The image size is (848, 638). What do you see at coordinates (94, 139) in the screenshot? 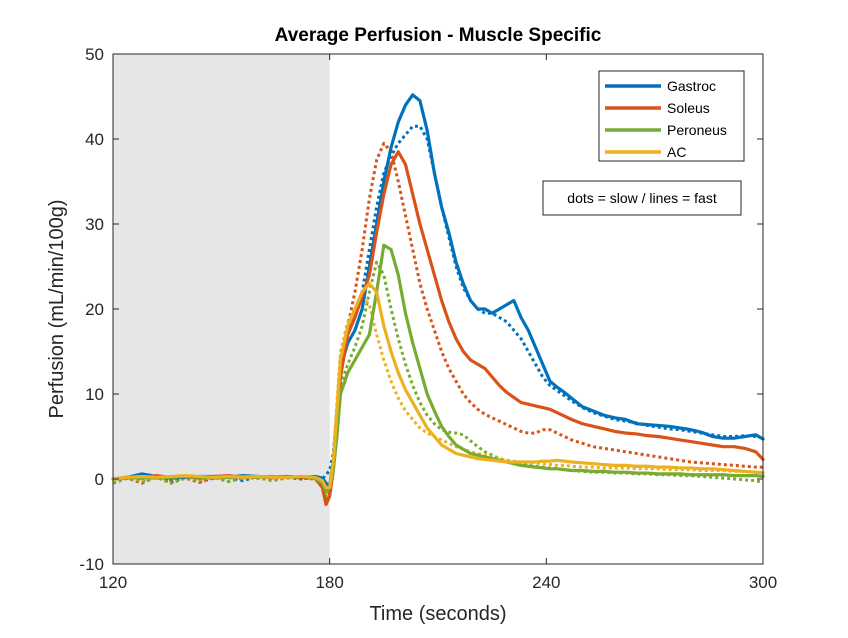
I see `y-tick-label: 40` at bounding box center [94, 139].